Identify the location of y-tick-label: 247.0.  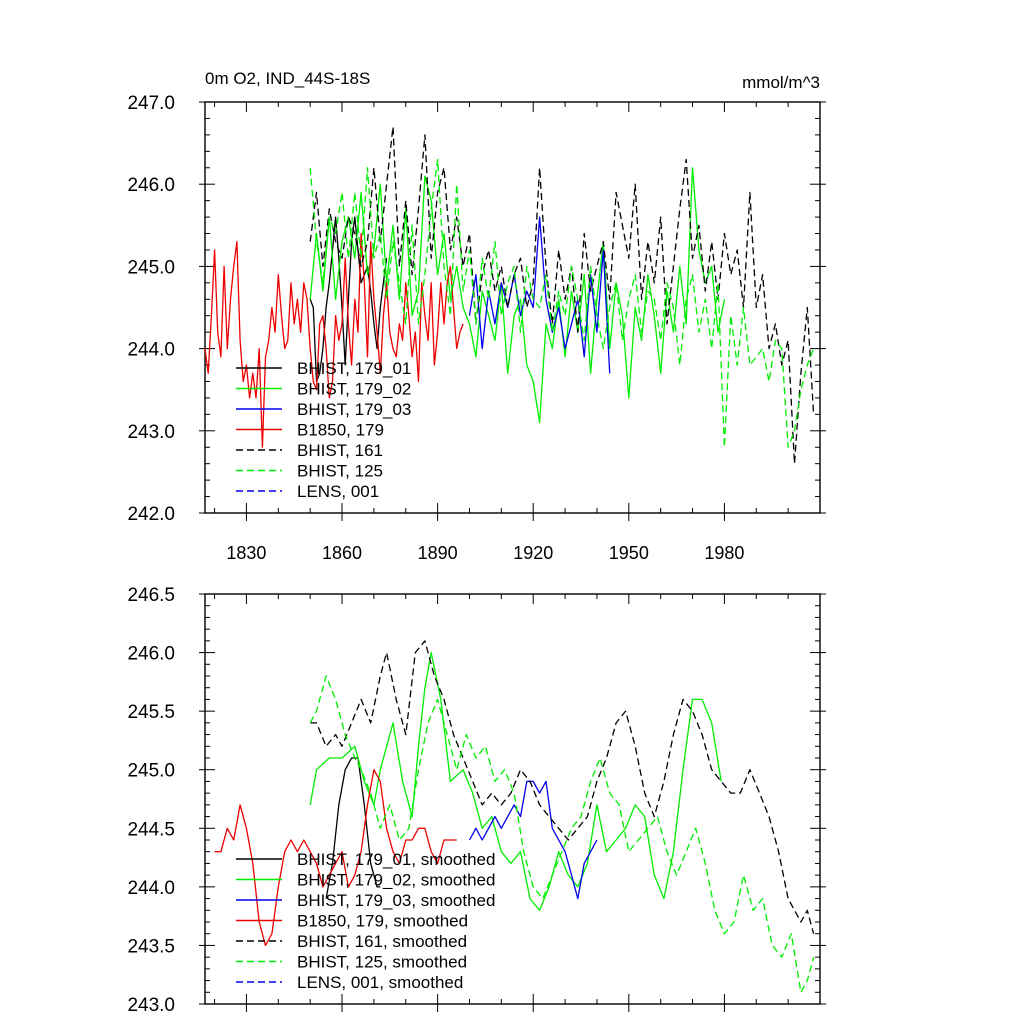
(151, 103).